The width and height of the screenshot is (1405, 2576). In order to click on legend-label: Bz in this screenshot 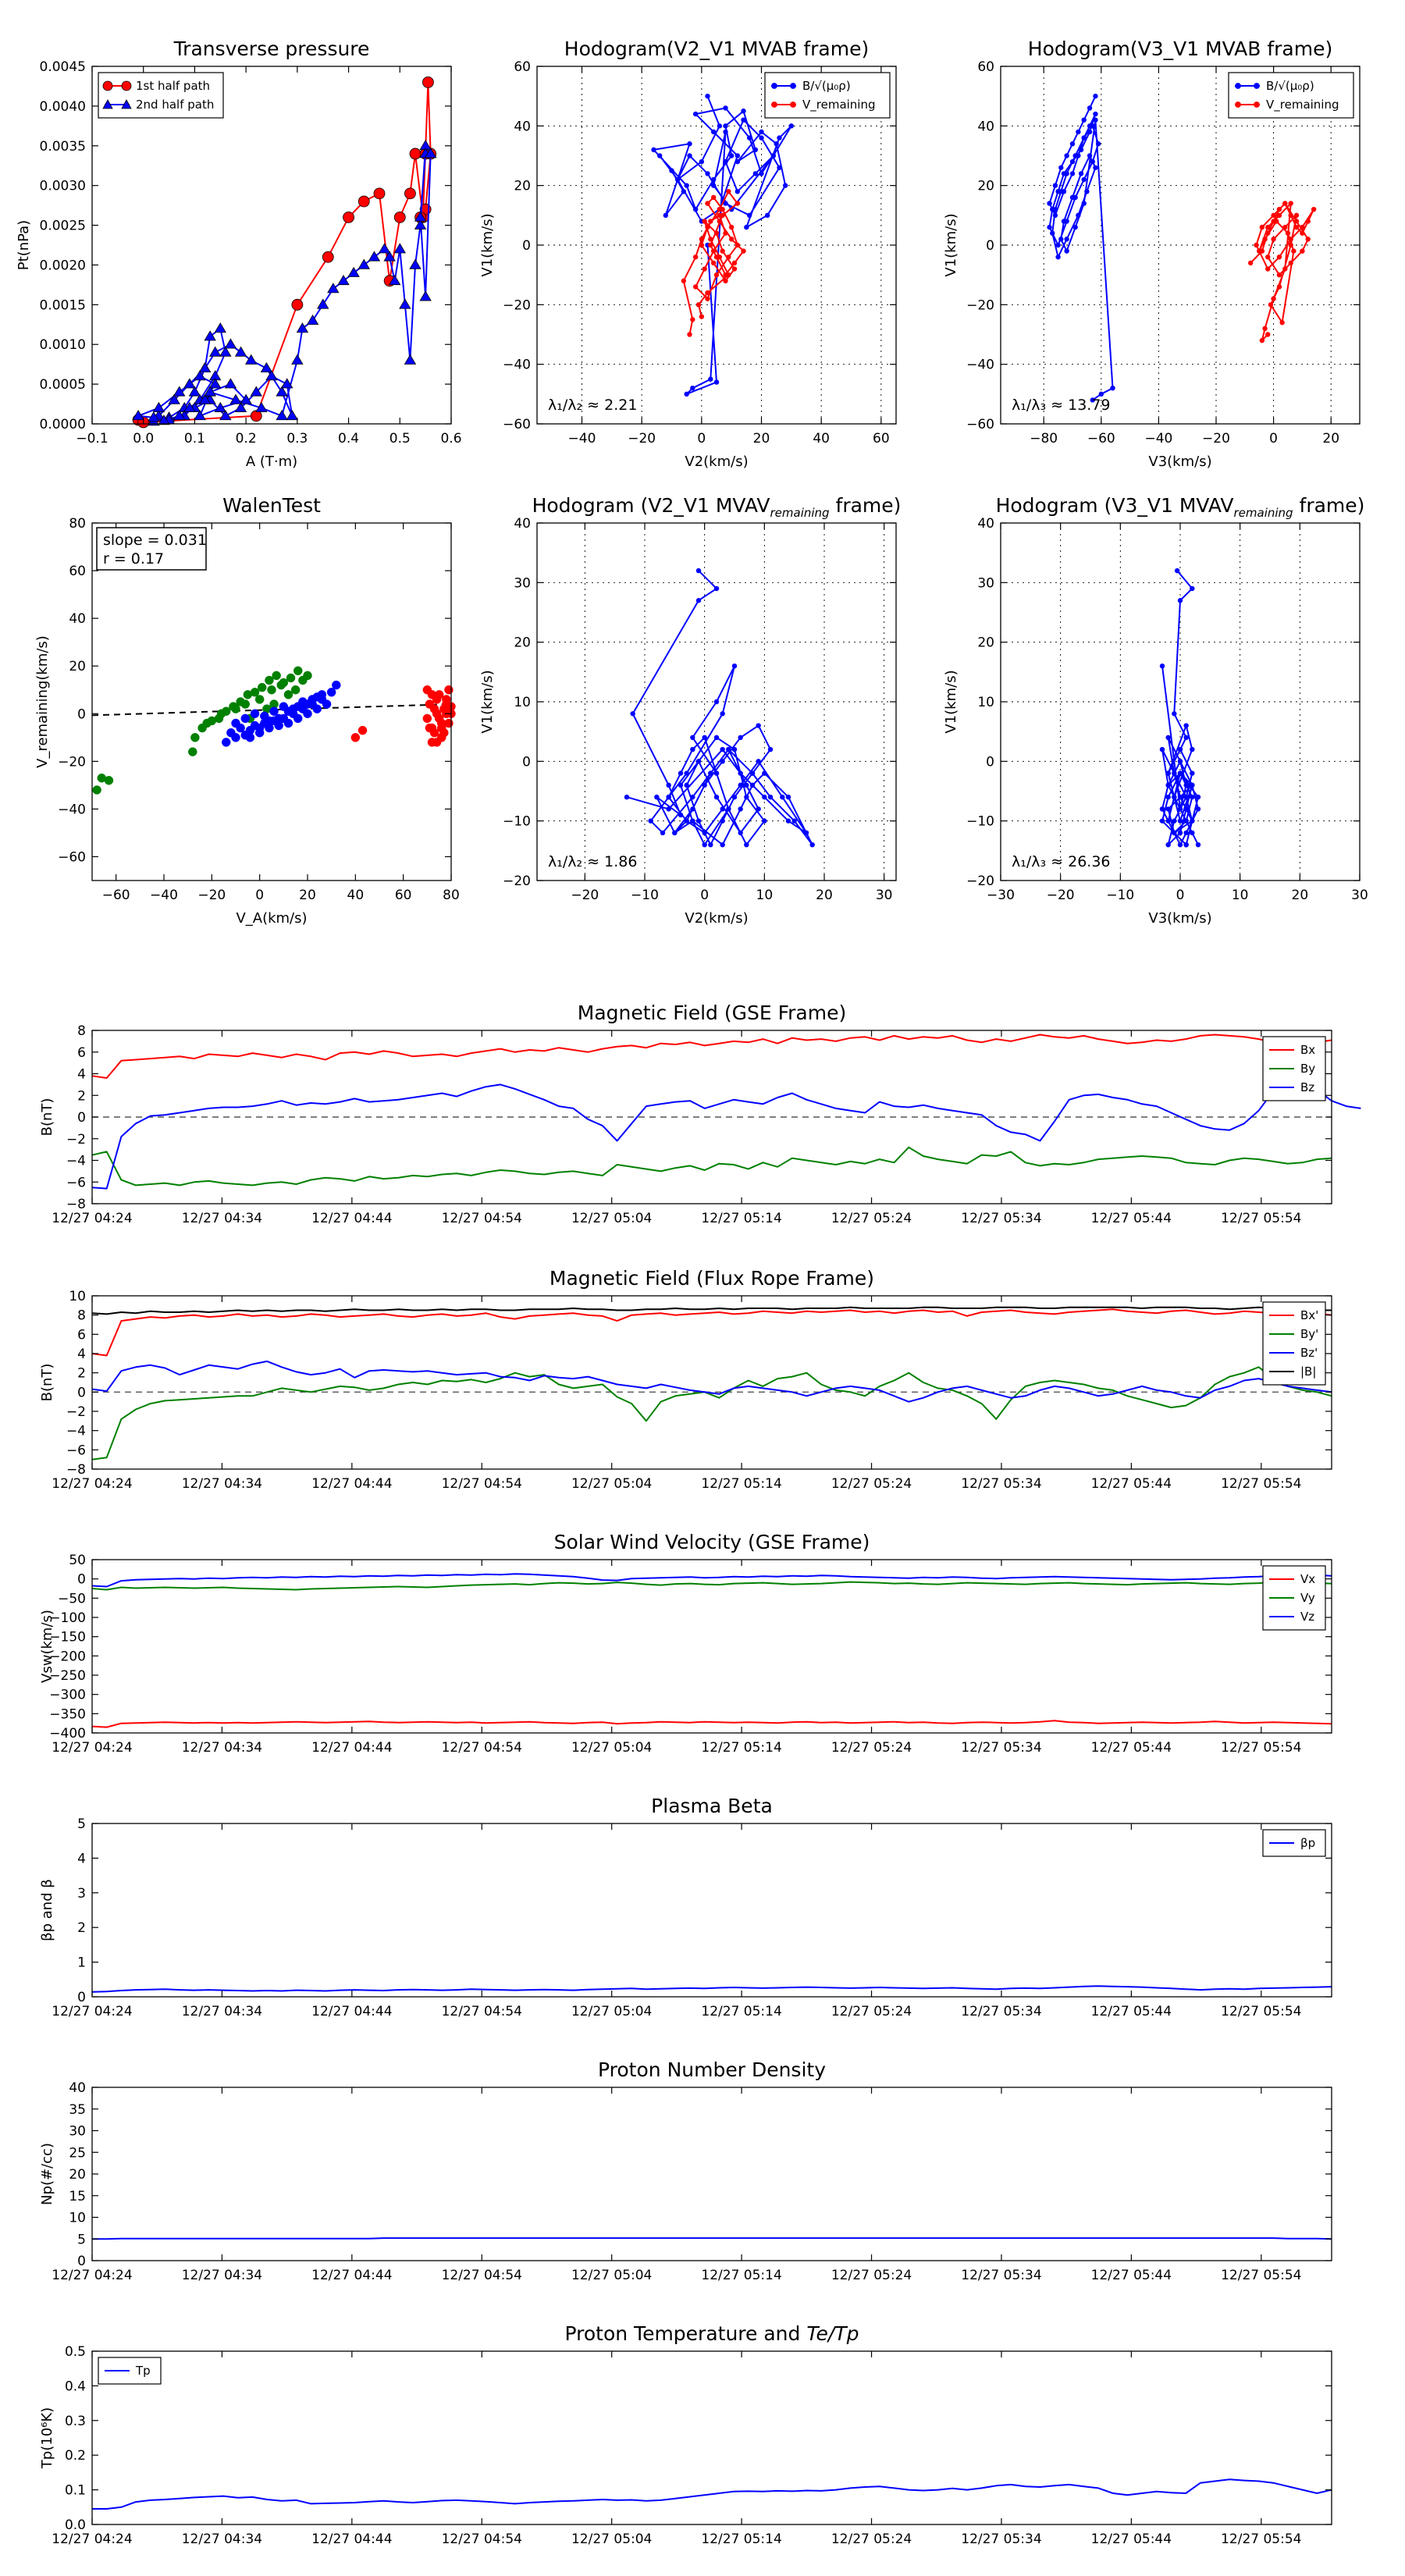, I will do `click(1307, 1087)`.